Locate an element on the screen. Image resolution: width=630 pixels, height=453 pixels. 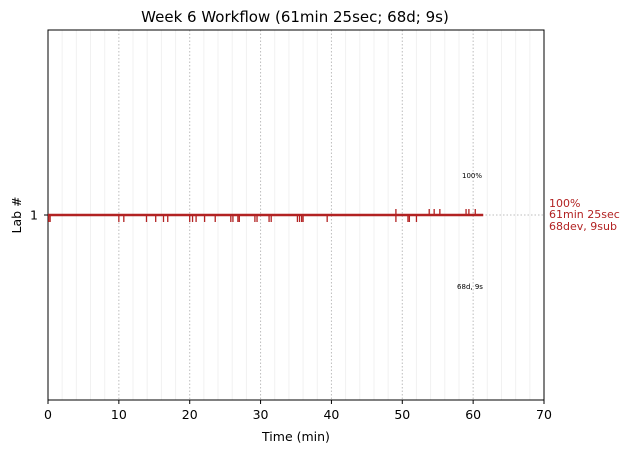
annotation-line-1: 100% is located at coordinates (564, 203).